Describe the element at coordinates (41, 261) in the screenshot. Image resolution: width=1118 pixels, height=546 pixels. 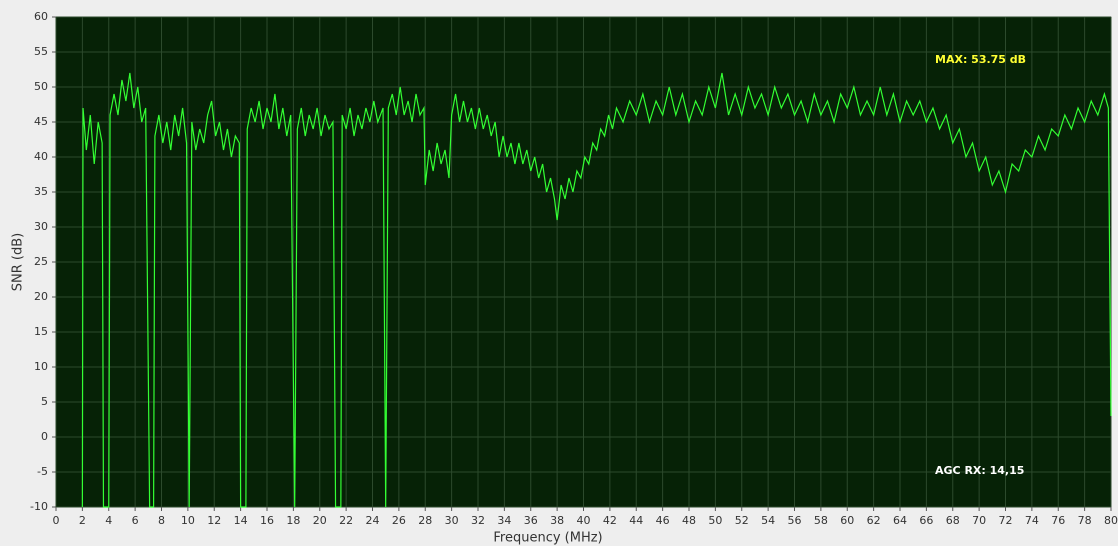
I see `y-tick-label: 25` at that location.